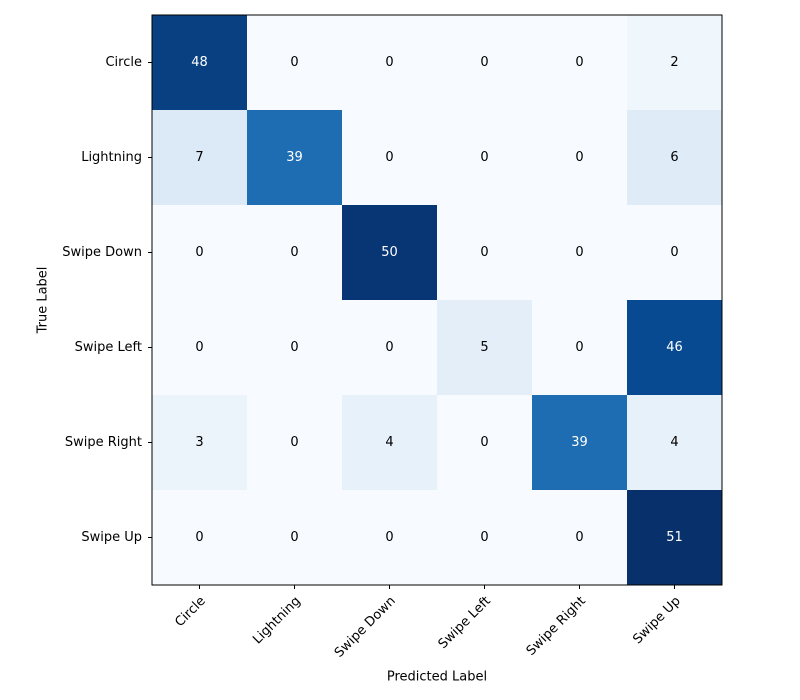 The height and width of the screenshot is (700, 800). Describe the element at coordinates (365, 627) in the screenshot. I see `x-tick-label: Swipe Down` at that location.